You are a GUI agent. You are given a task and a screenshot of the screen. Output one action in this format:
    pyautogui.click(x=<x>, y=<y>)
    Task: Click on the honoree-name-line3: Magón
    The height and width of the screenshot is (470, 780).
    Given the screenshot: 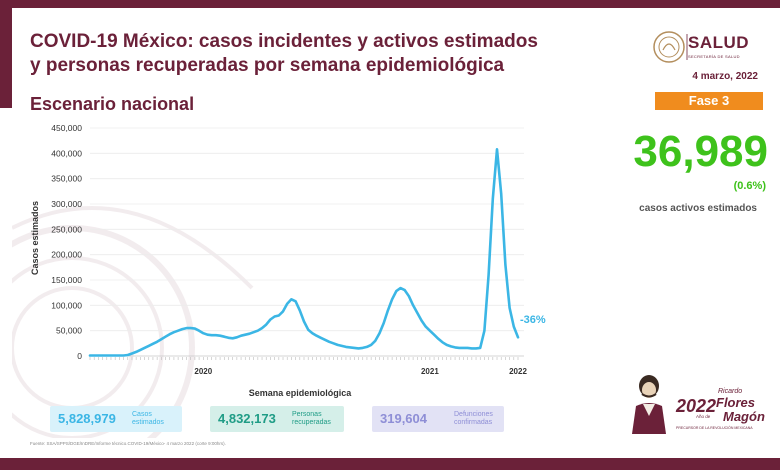 What is the action you would take?
    pyautogui.click(x=744, y=416)
    